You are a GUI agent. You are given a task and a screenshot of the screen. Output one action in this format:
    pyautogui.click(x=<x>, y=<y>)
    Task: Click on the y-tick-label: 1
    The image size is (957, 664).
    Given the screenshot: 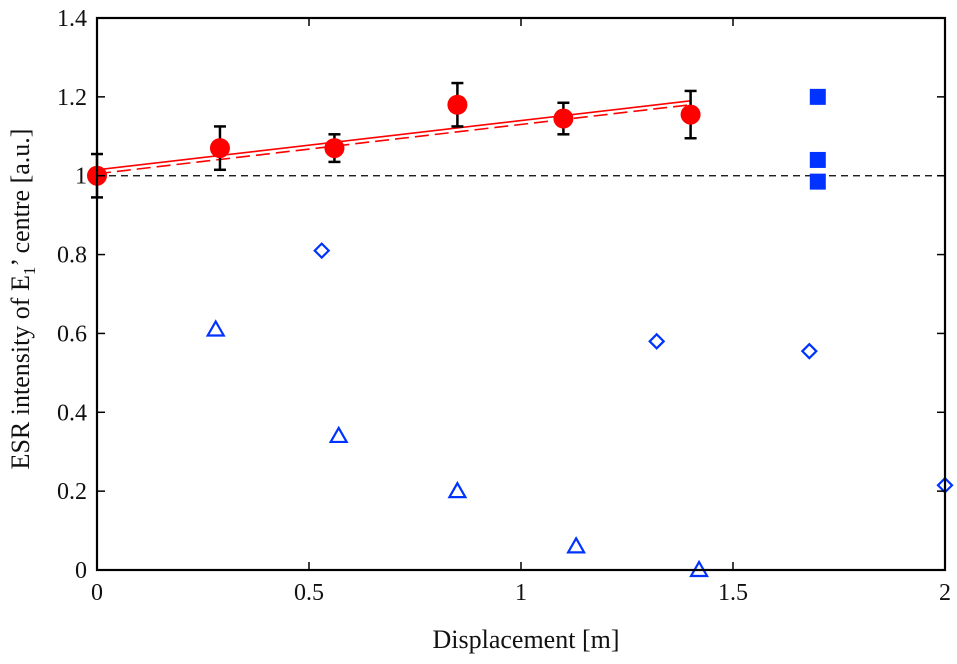 What is the action you would take?
    pyautogui.click(x=81, y=177)
    